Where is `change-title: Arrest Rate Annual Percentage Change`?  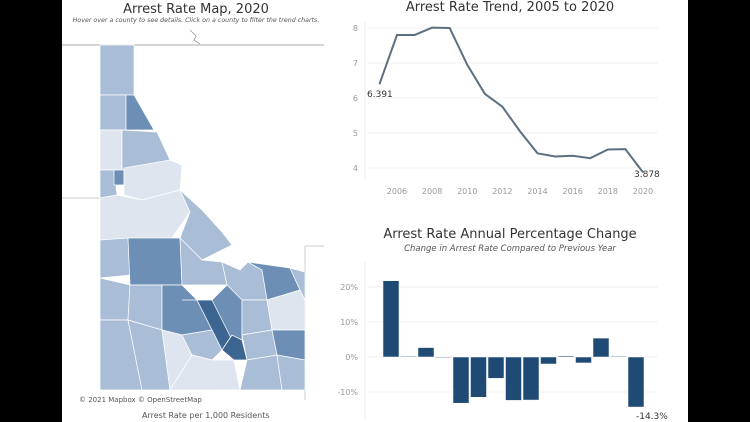 change-title: Arrest Rate Annual Percentage Change is located at coordinates (510, 234).